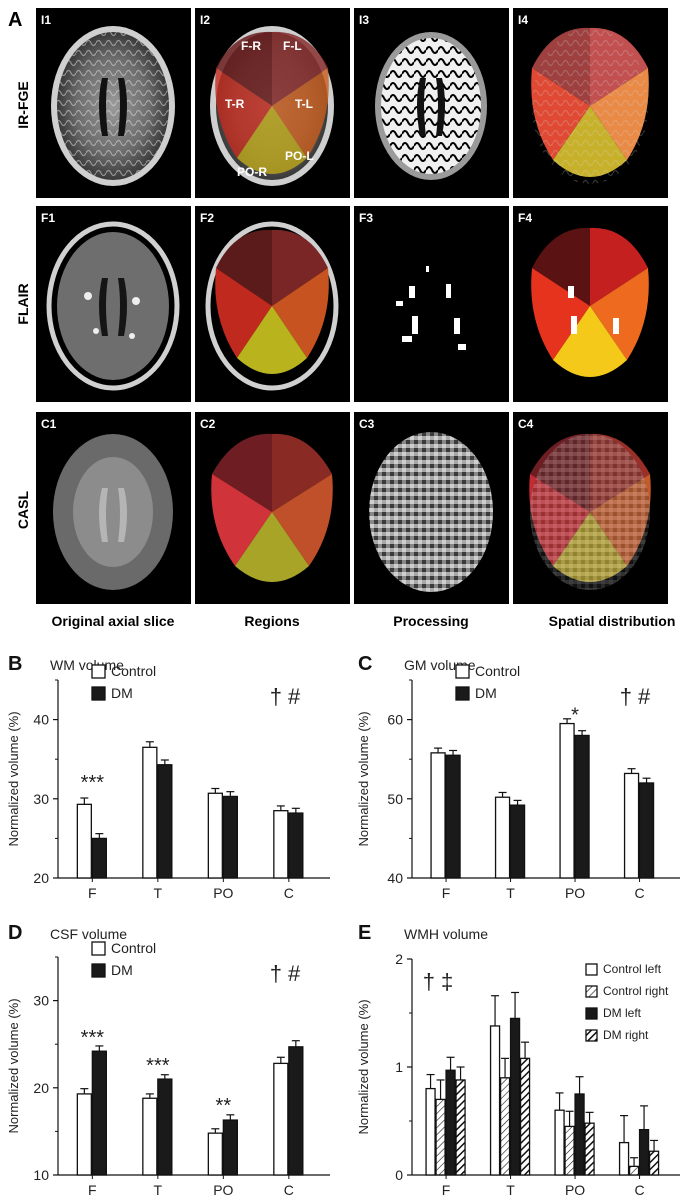 This screenshot has width=700, height=1202. What do you see at coordinates (590, 103) in the screenshot?
I see `tile-i4: I4` at bounding box center [590, 103].